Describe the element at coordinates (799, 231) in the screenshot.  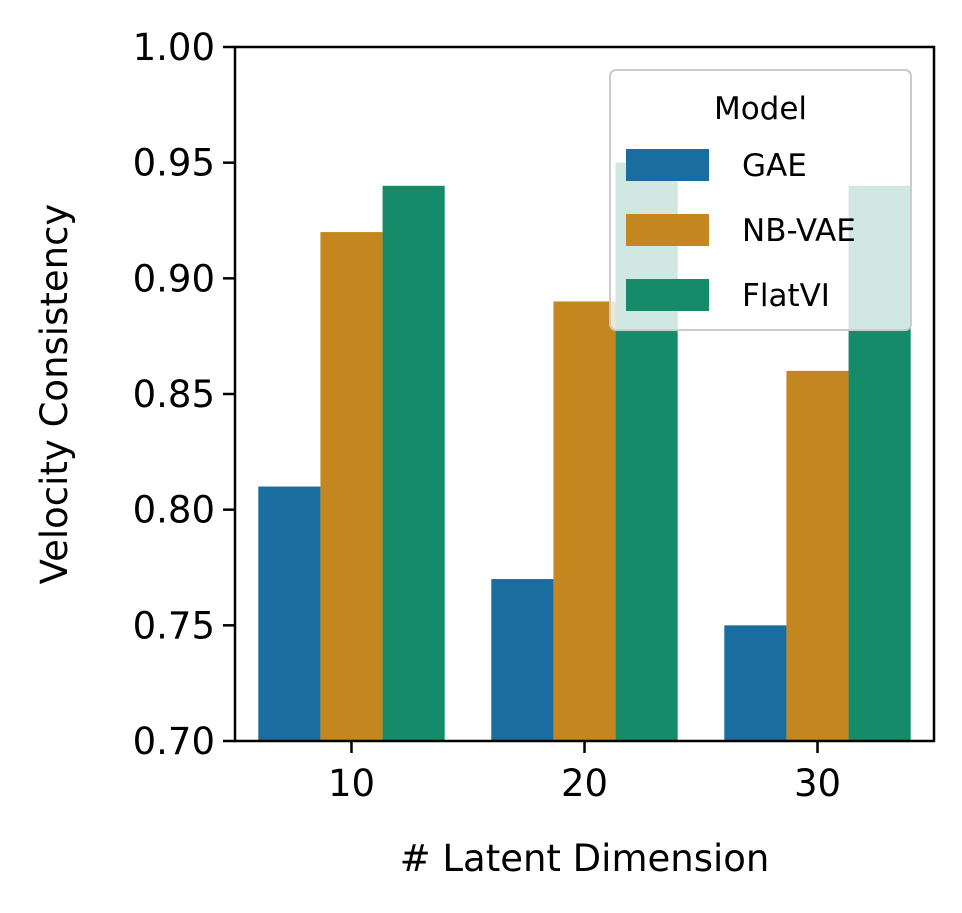
I see `legend-label-nb-vae: NB-VAE` at that location.